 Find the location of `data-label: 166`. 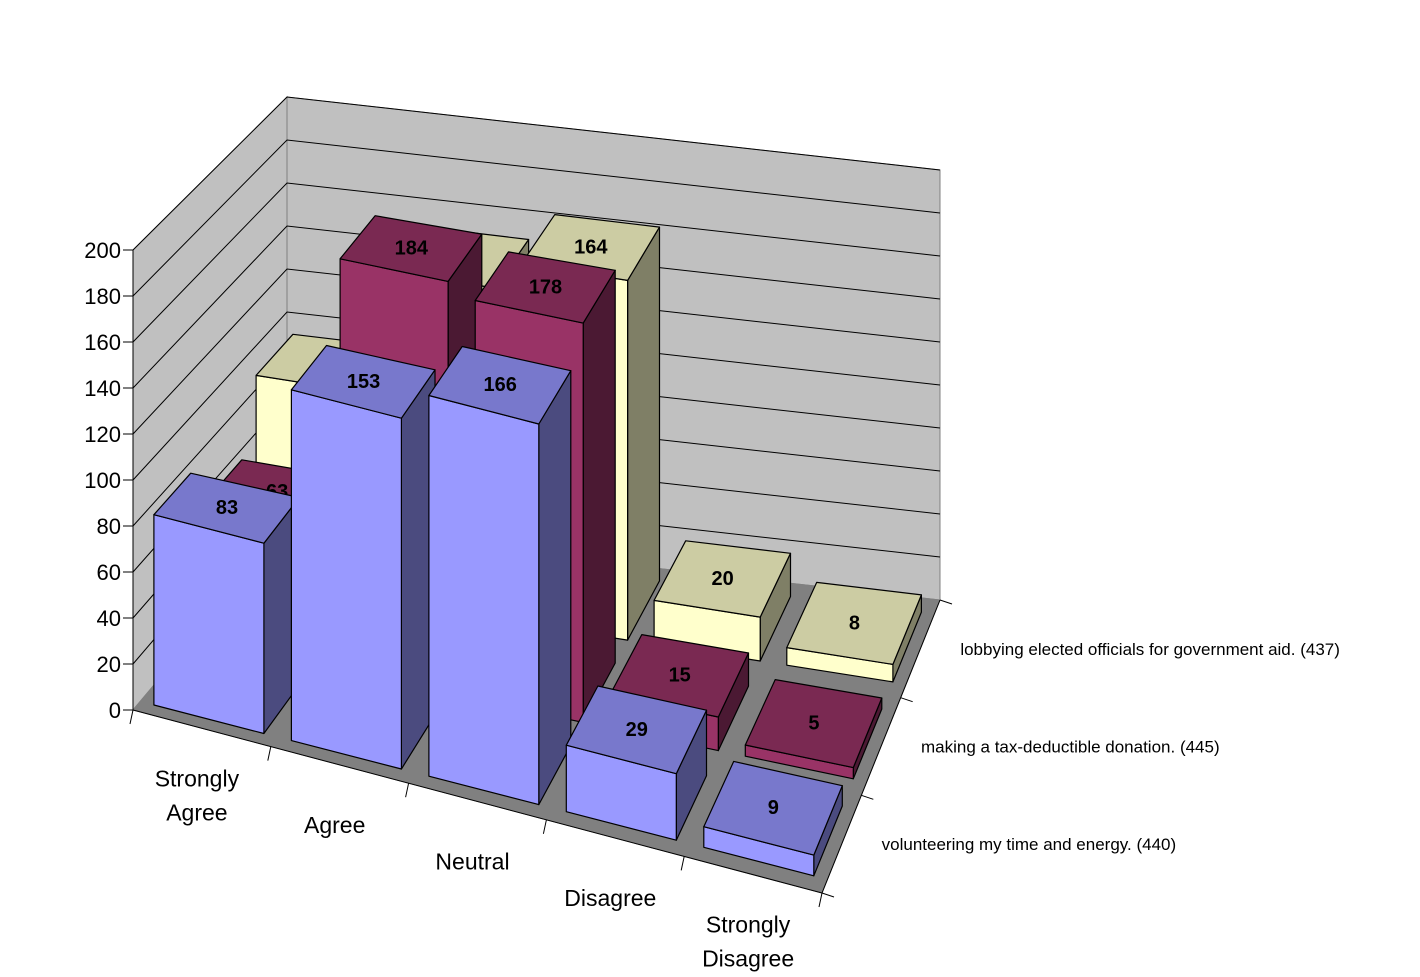

data-label: 166 is located at coordinates (499, 385).